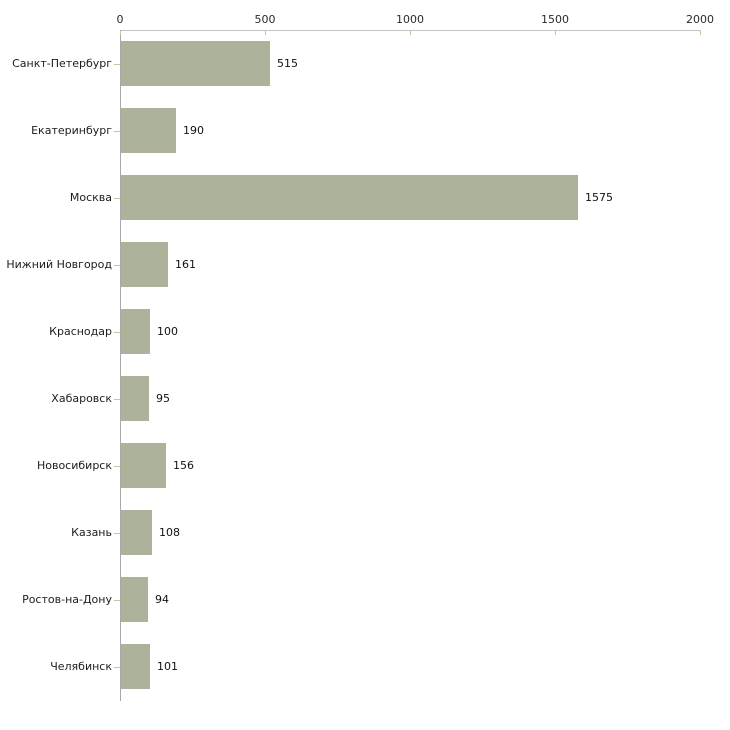 This screenshot has height=730, width=730. Describe the element at coordinates (74, 465) in the screenshot. I see `category-label: Новосибирск` at that location.